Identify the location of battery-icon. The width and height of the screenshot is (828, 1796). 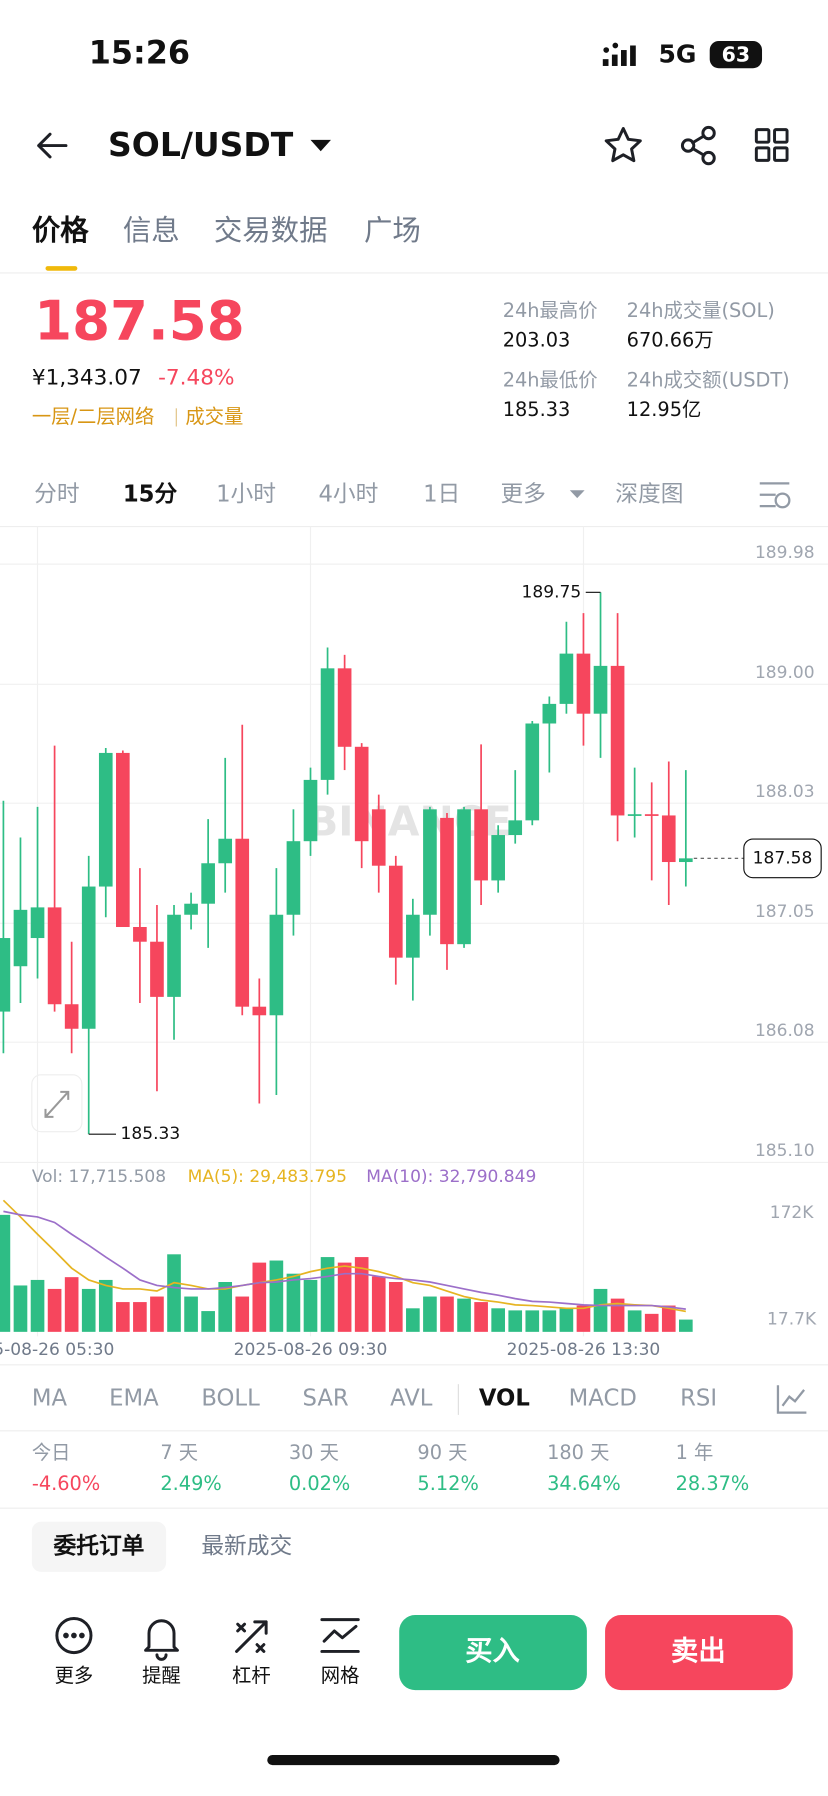
(736, 54).